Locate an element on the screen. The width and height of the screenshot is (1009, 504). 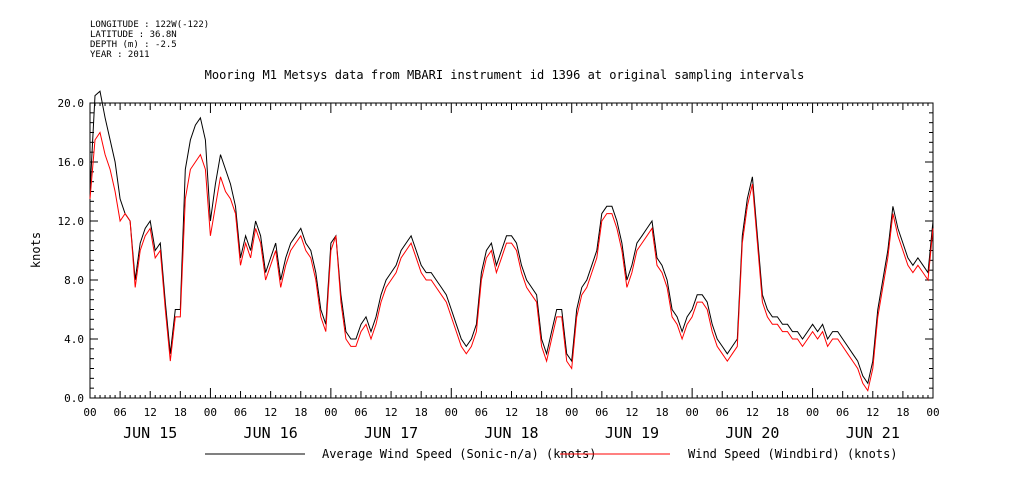
latitude-label: LATITUDE : 36.8N is located at coordinates (133, 35).